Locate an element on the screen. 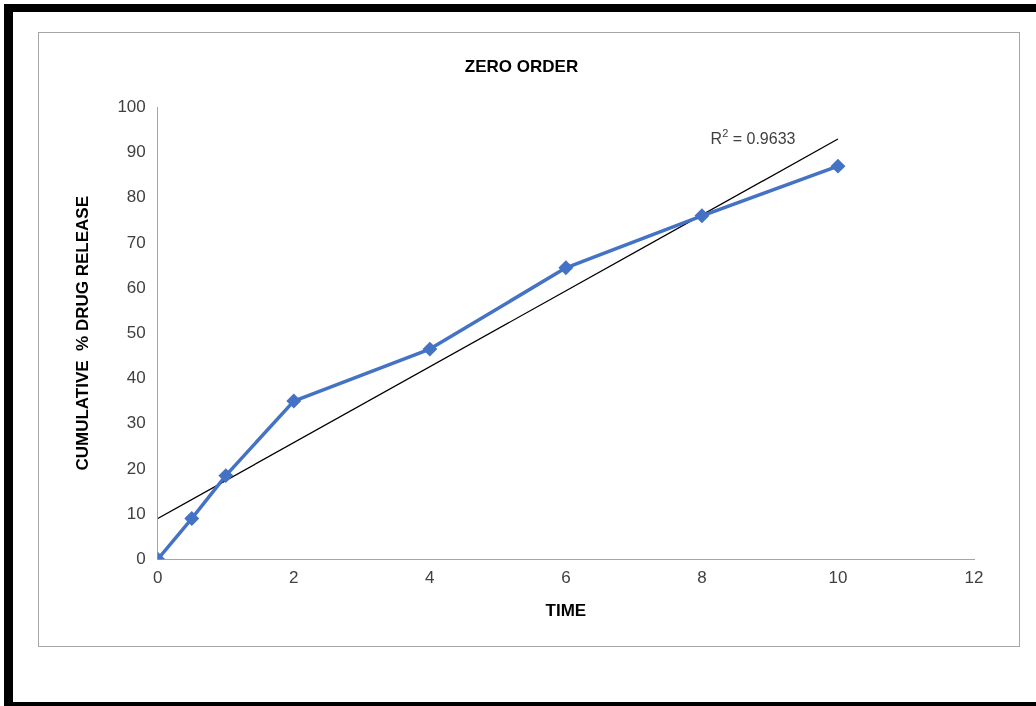  y-tick-label: 20 is located at coordinates (136, 468).